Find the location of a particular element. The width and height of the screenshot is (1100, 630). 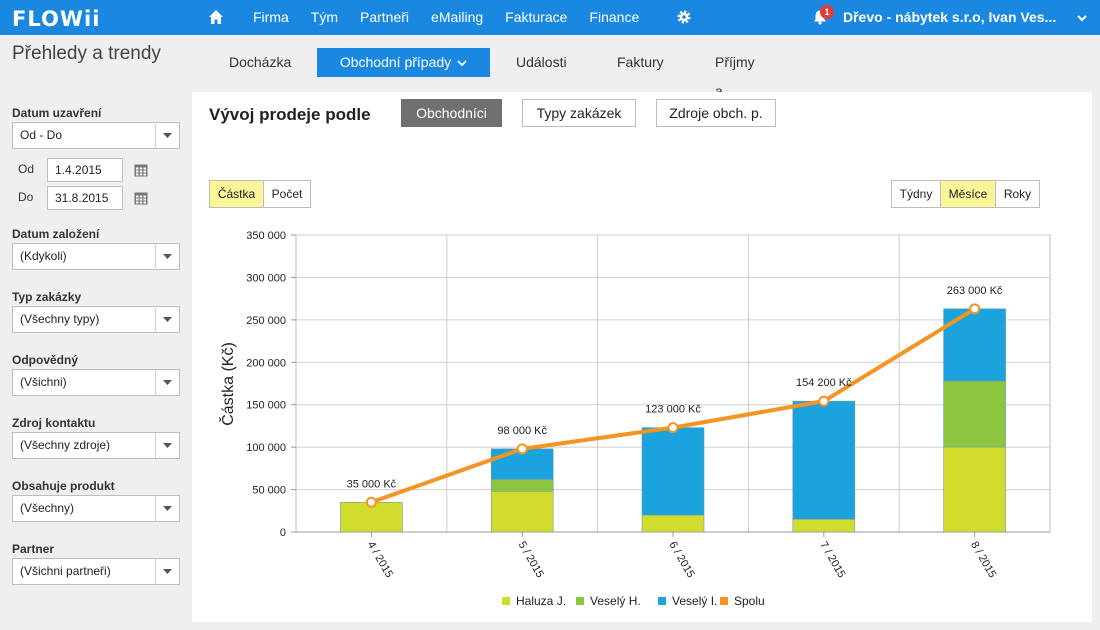

legend-label: Spolu is located at coordinates (749, 601).